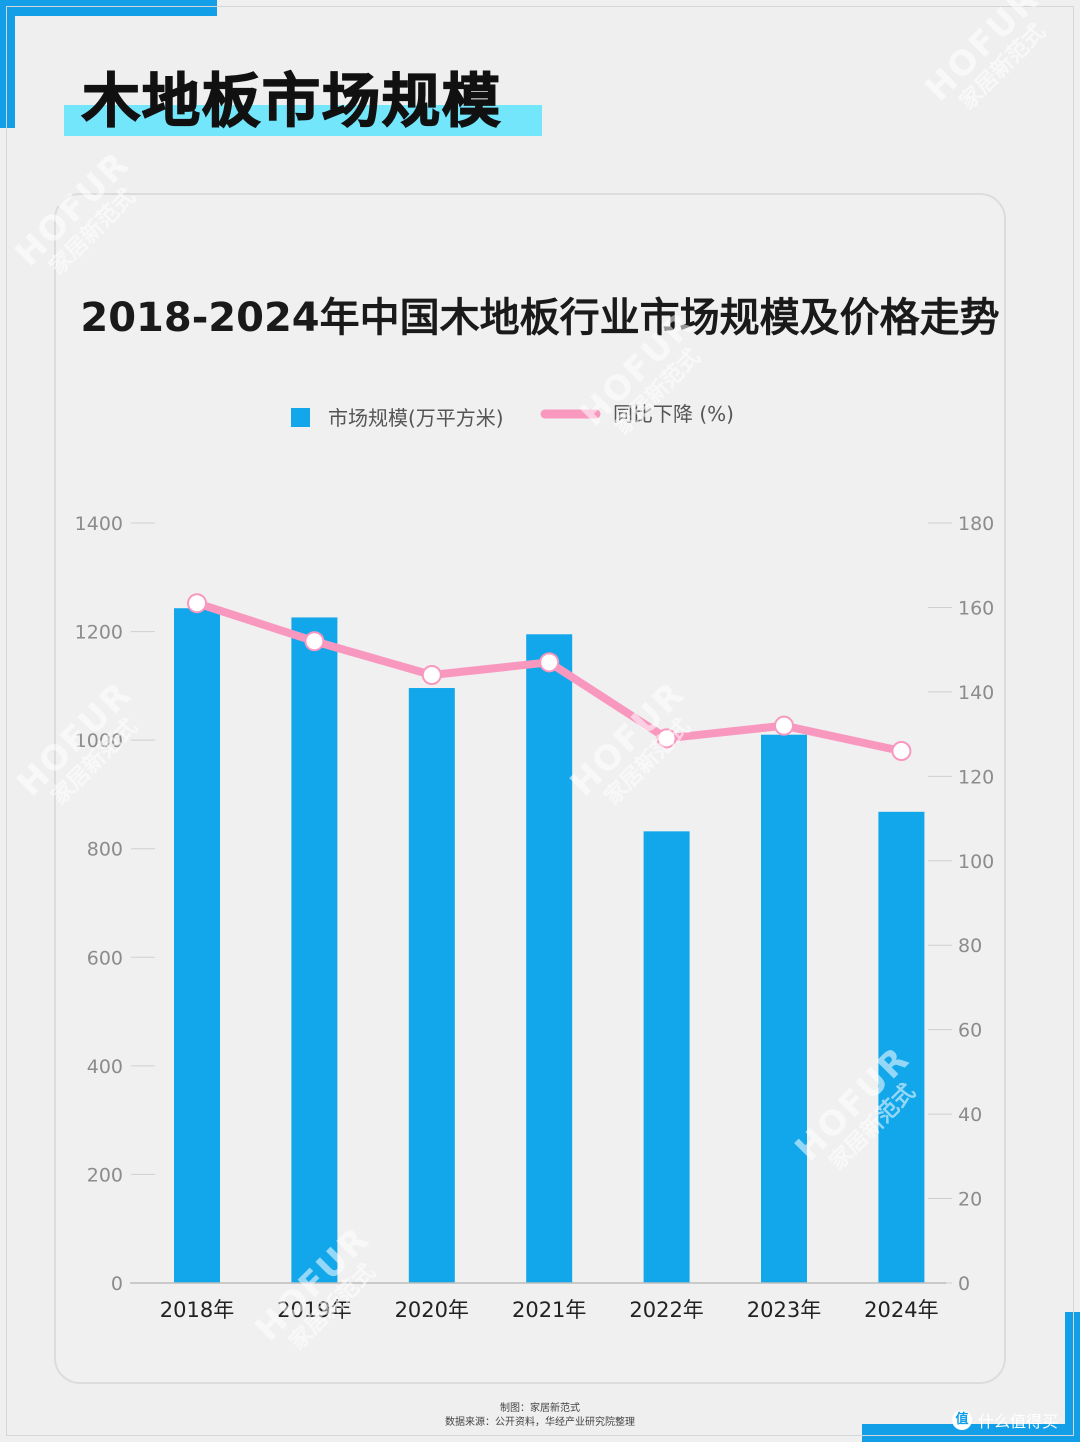 The width and height of the screenshot is (1080, 1442). I want to click on y-left-tick-label: 400, so click(105, 1067).